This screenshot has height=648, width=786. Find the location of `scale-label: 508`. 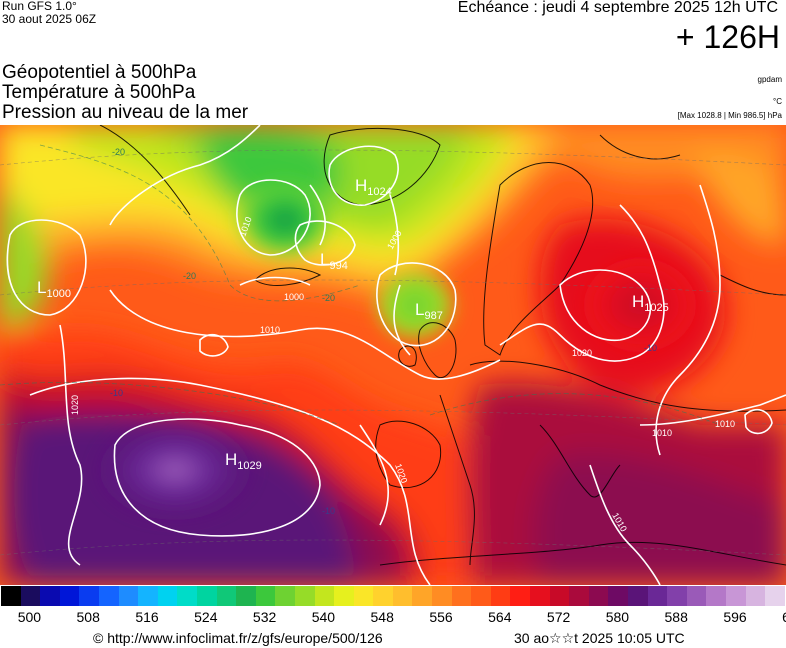

scale-label: 508 is located at coordinates (88, 617).